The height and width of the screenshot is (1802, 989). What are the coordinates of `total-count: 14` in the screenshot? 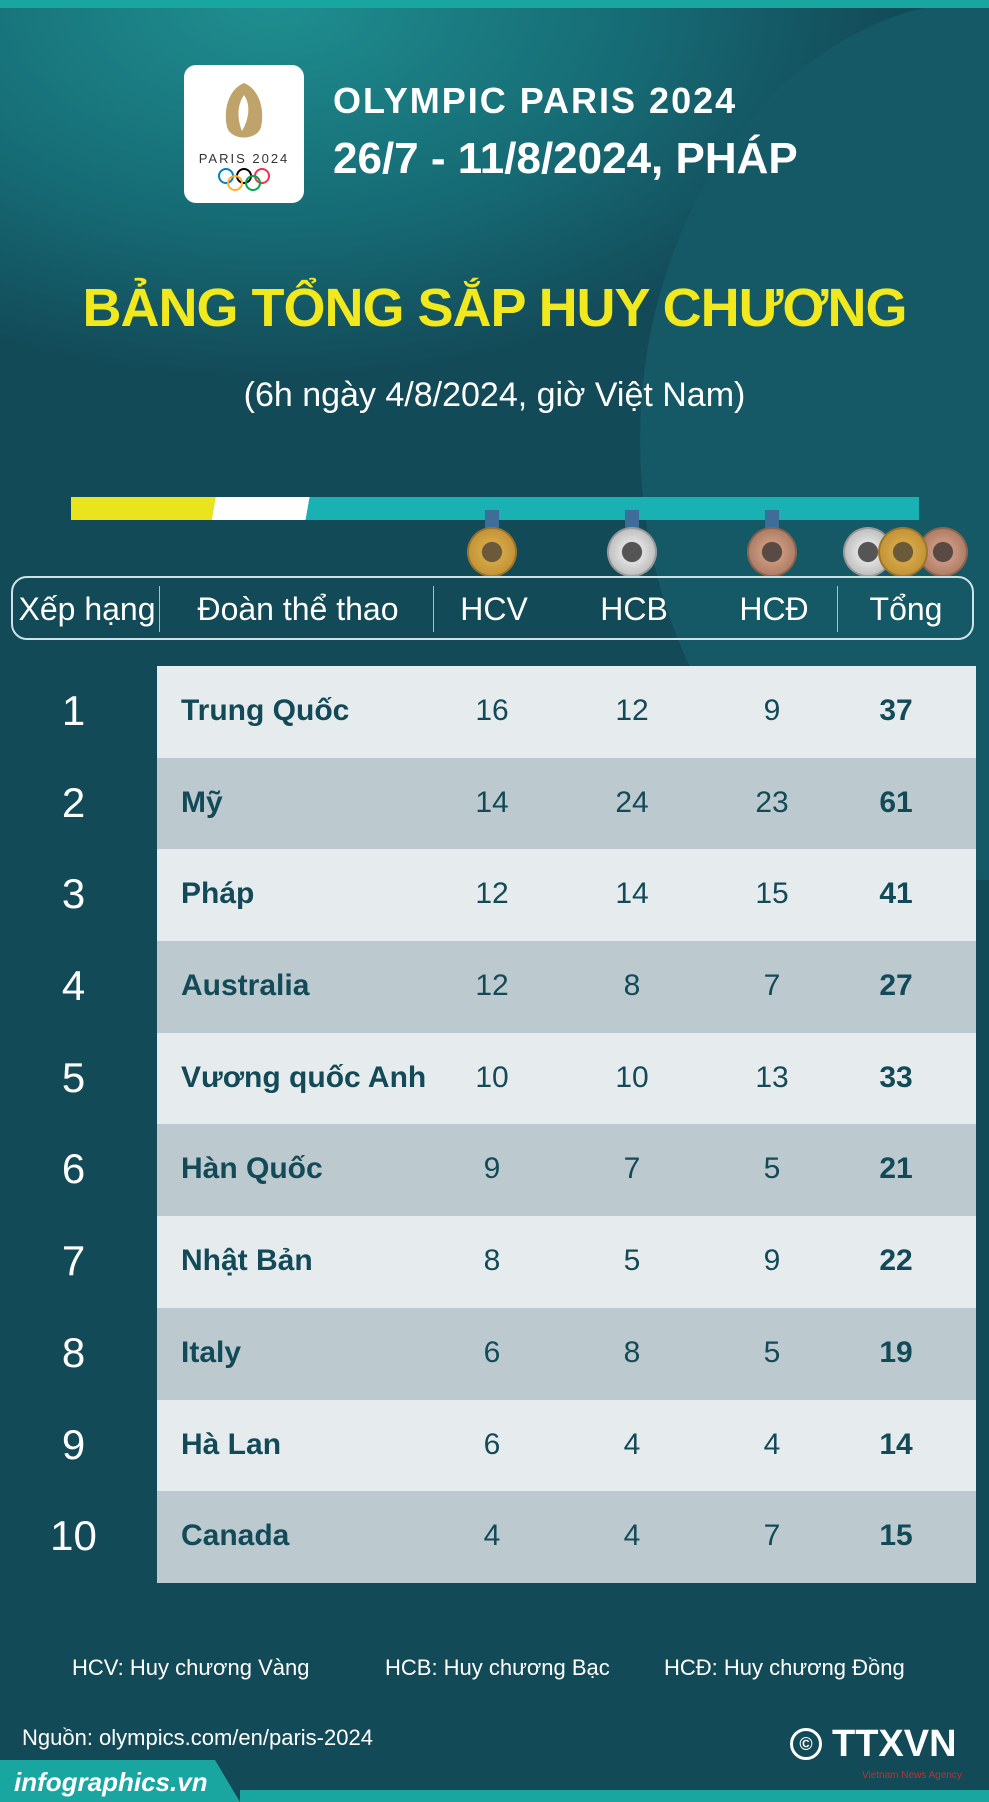 It's located at (896, 1444).